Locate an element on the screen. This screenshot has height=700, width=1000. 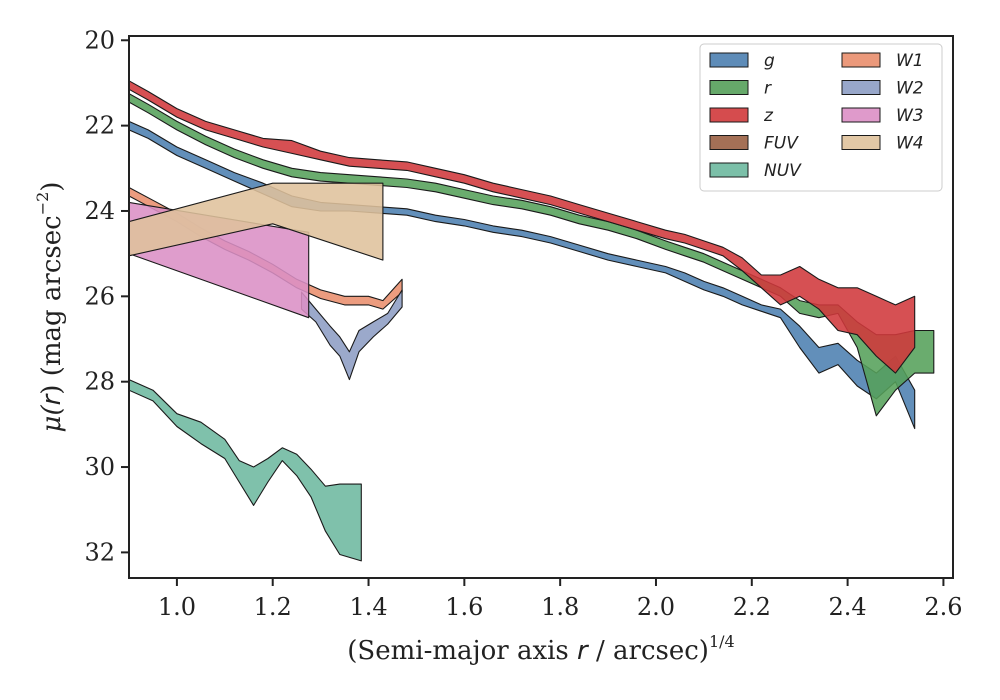
y-axis-ticks: 20 22 24 26 28 30 32 is located at coordinates (106, 296).